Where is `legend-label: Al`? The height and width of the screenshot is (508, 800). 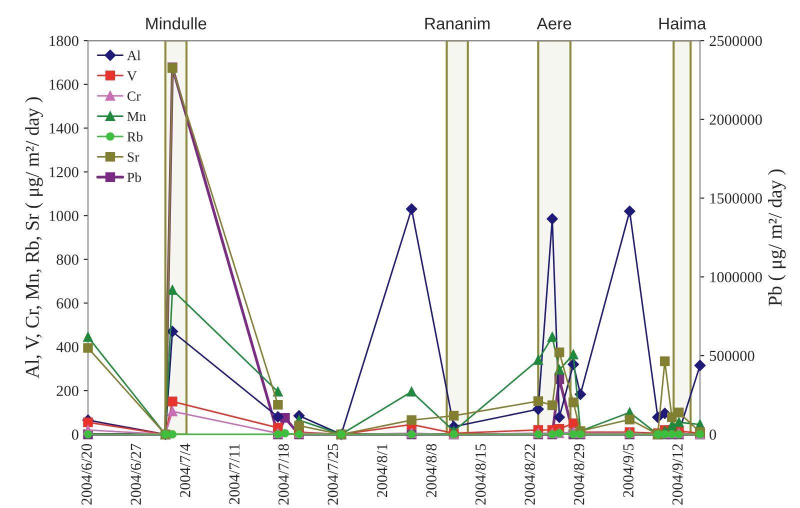
legend-label: Al is located at coordinates (133, 55).